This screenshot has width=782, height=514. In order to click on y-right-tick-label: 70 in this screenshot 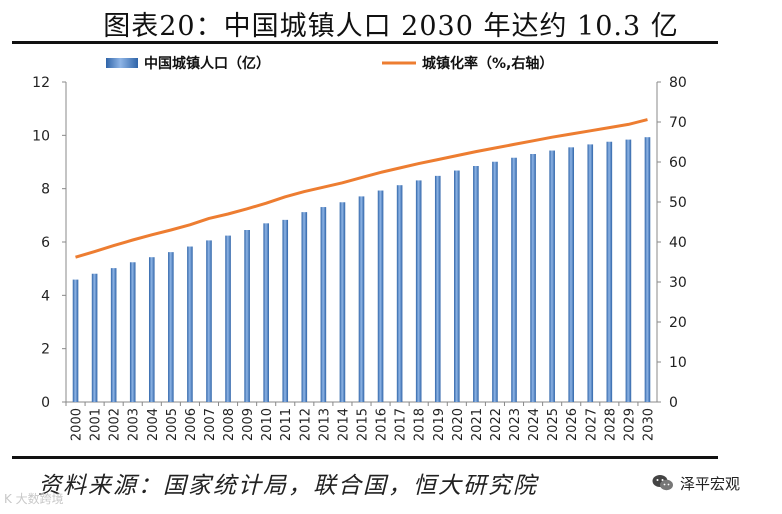, I will do `click(678, 123)`.